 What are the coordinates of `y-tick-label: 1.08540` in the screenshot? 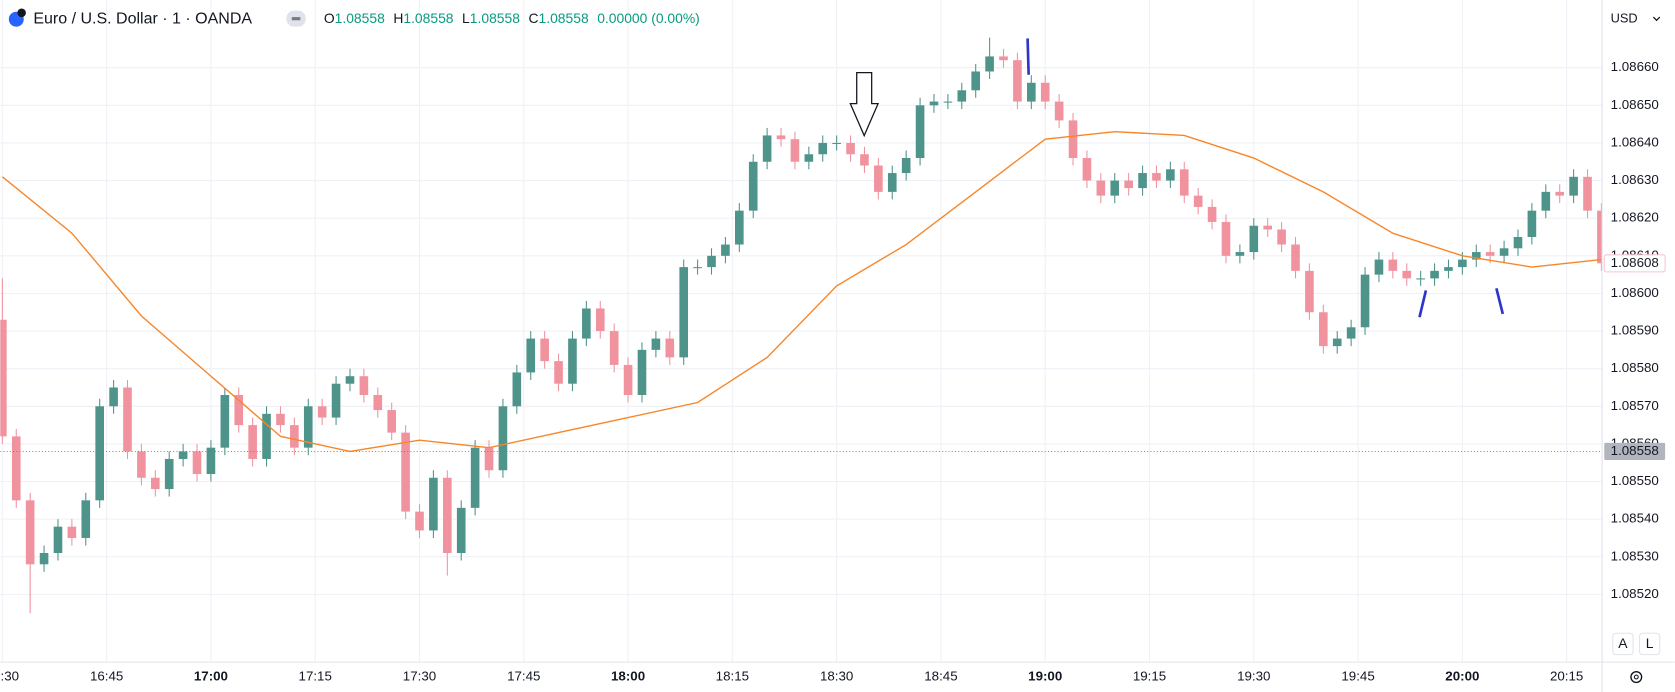 It's located at (1635, 518).